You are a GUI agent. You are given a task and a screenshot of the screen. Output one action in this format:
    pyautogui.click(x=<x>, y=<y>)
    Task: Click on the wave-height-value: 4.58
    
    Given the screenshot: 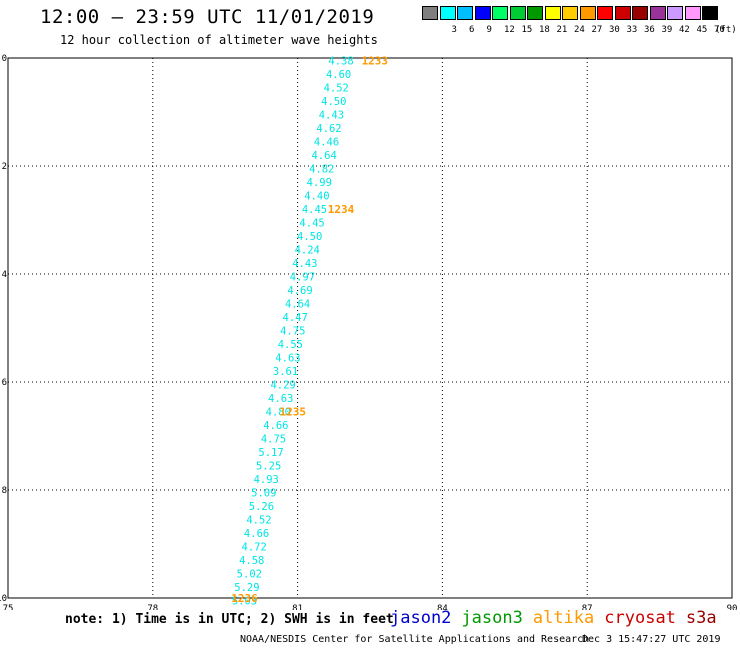 What is the action you would take?
    pyautogui.click(x=251, y=561)
    